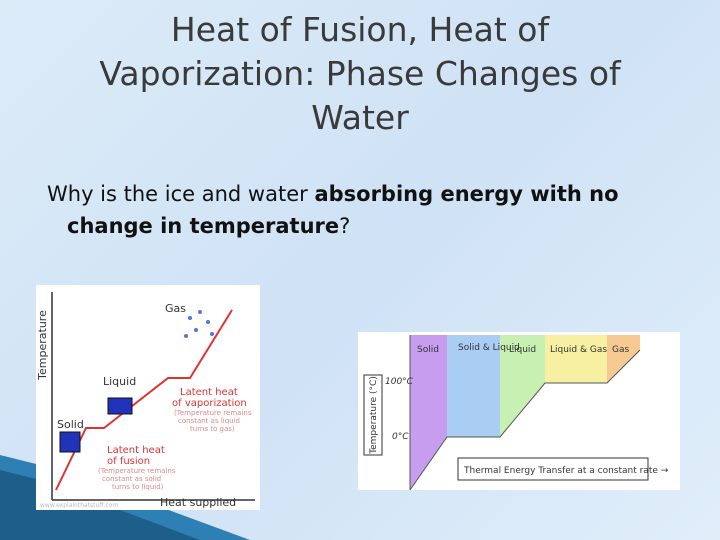  What do you see at coordinates (620, 350) in the screenshot?
I see `phase-label: Gas` at bounding box center [620, 350].